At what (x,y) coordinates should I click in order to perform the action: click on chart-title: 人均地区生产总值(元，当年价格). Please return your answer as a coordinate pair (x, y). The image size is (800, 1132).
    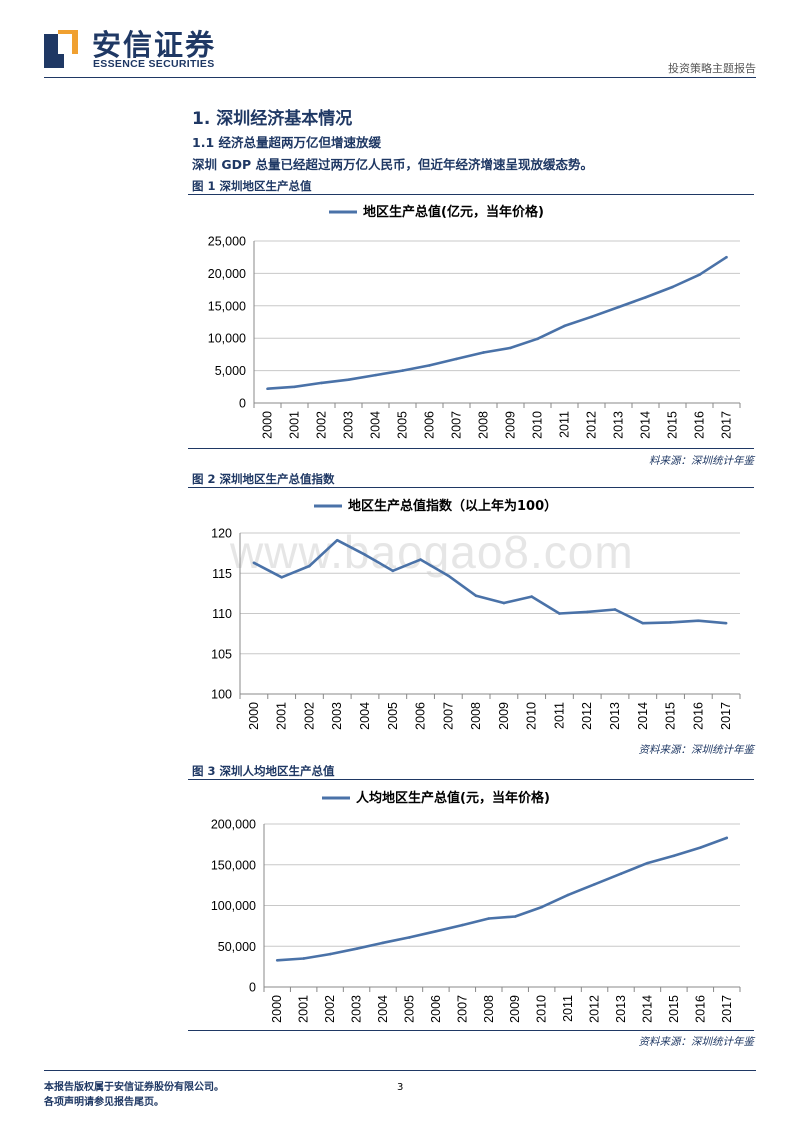
    Looking at the image, I should click on (453, 798).